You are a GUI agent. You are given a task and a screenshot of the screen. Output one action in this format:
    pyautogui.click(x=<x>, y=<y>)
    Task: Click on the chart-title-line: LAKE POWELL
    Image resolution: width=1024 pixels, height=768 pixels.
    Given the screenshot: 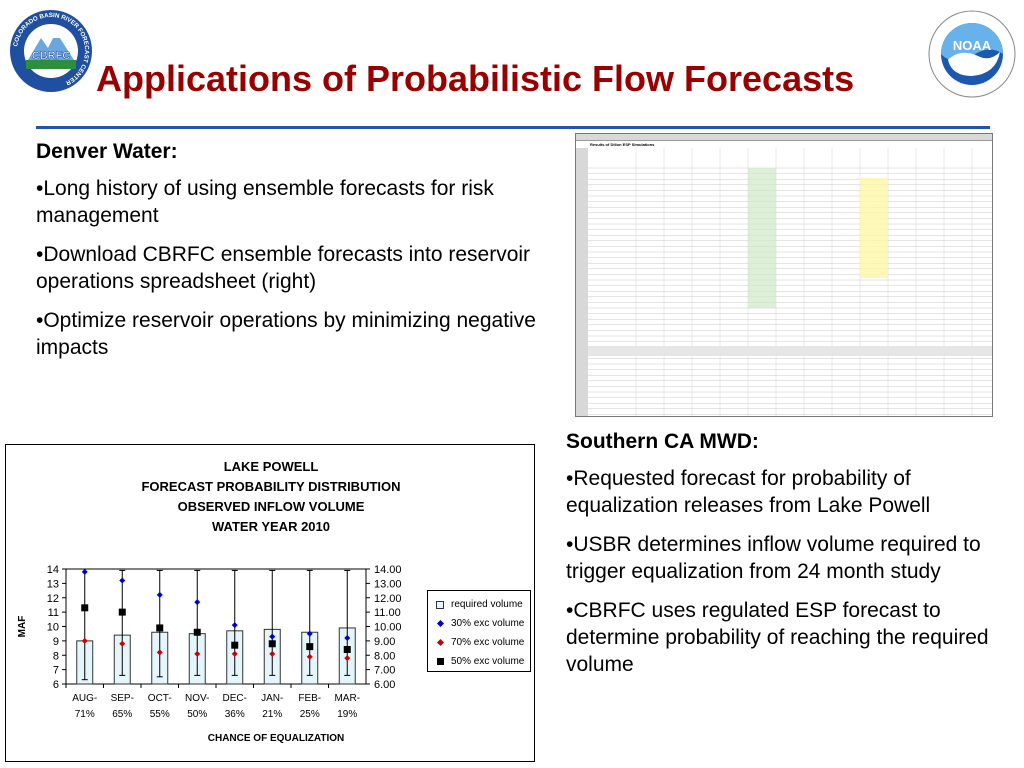 What is the action you would take?
    pyautogui.click(x=271, y=466)
    